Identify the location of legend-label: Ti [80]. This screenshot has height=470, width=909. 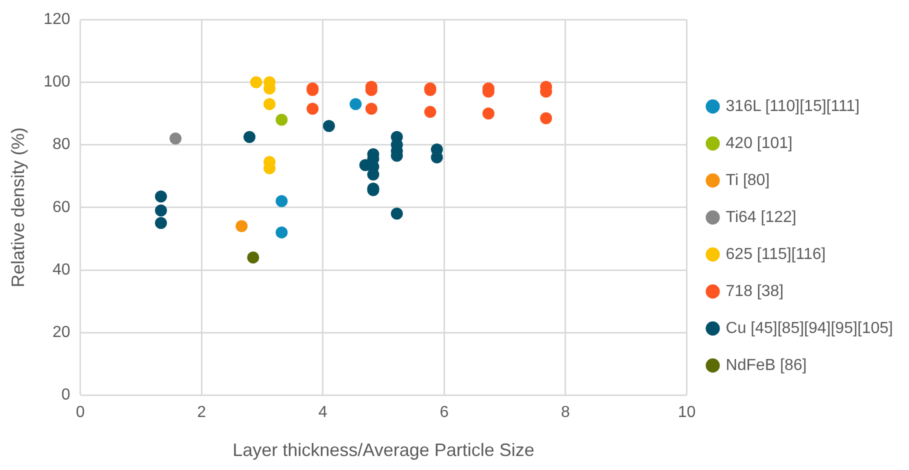
(748, 180).